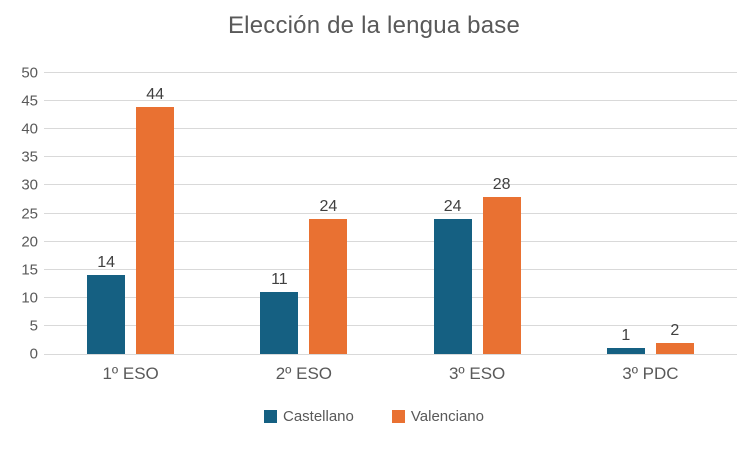 The image size is (748, 449). I want to click on y-tick-label: 20, so click(29, 242).